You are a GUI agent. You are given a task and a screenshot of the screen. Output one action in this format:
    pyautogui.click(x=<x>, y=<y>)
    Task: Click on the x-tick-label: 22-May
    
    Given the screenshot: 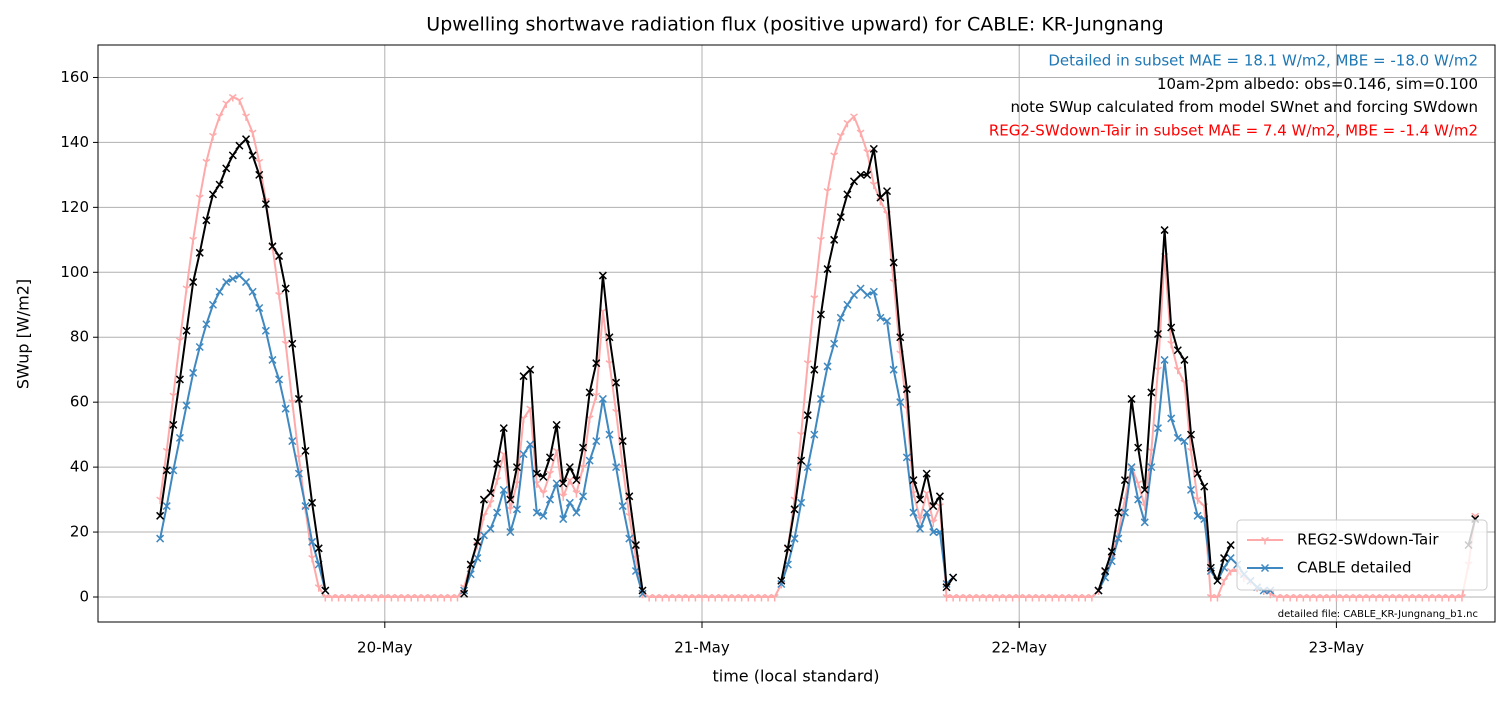 What is the action you would take?
    pyautogui.click(x=1019, y=648)
    